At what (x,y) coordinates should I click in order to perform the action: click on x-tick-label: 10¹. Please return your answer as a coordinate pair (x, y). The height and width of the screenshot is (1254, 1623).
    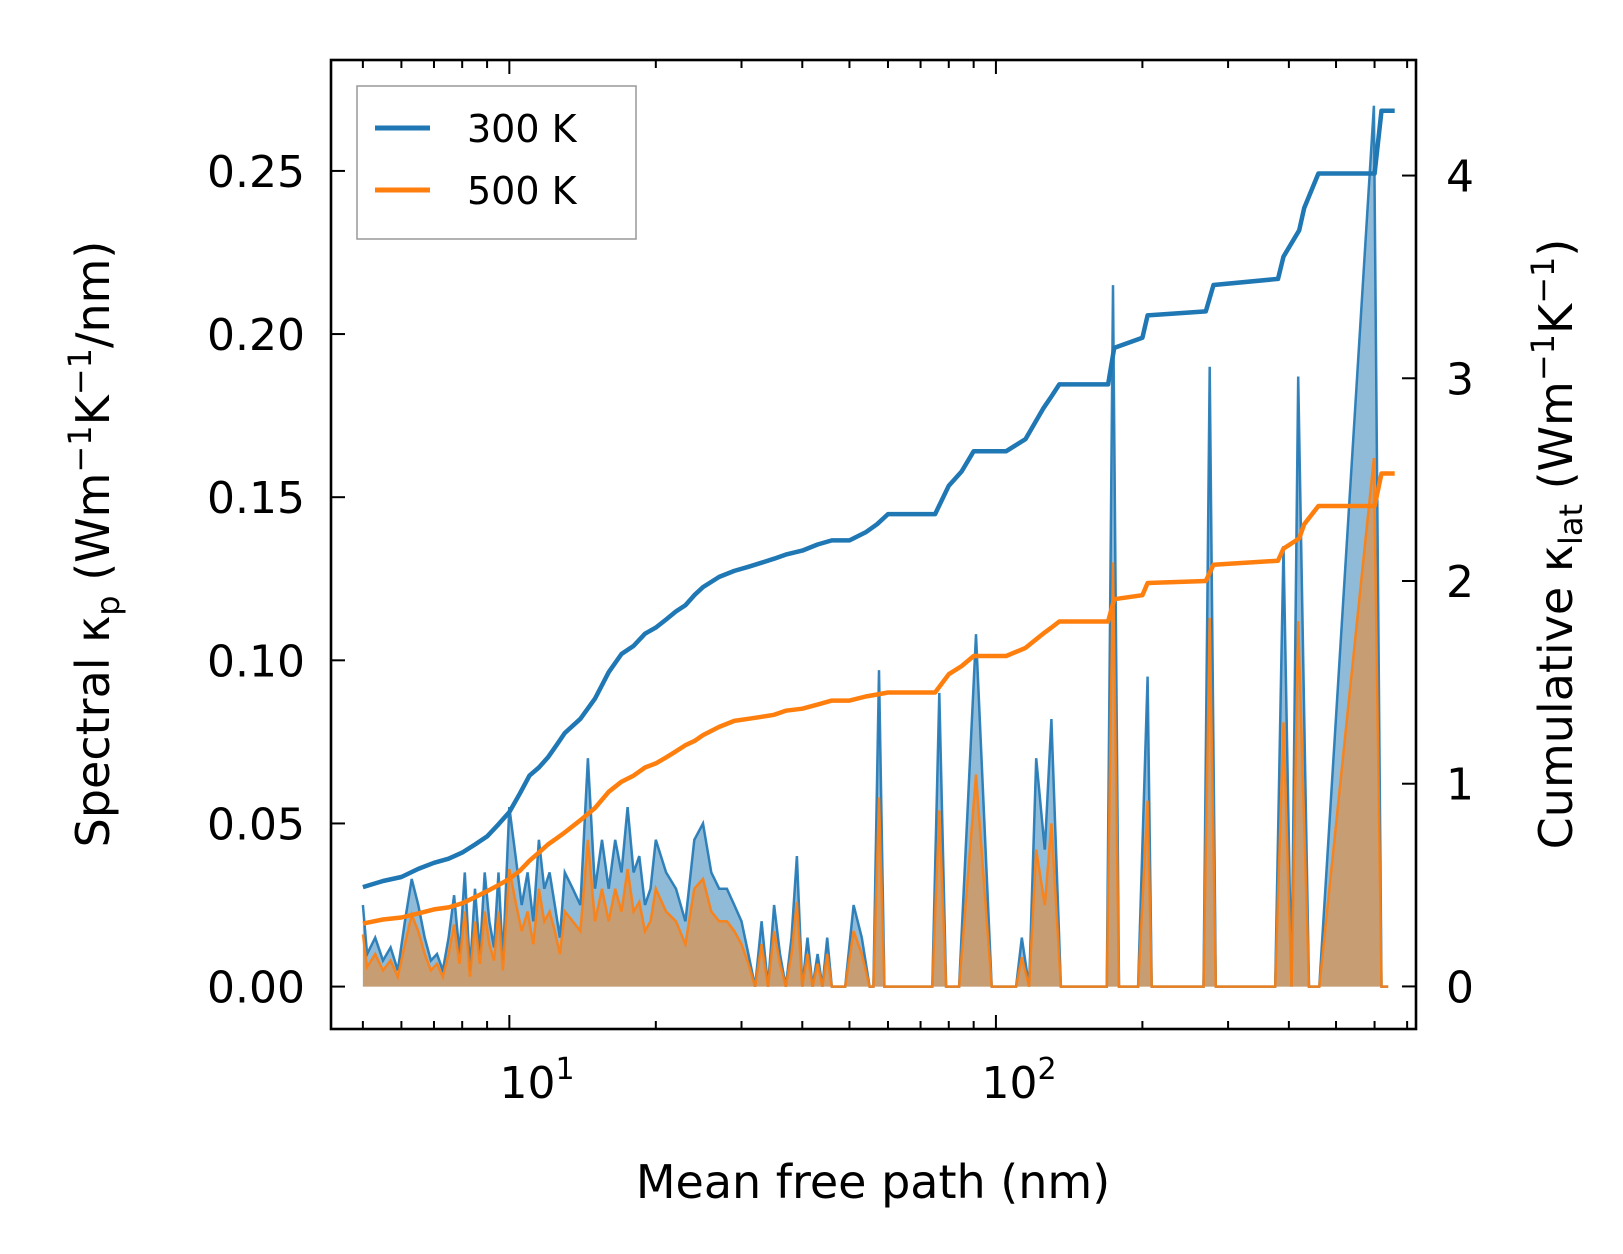
    Looking at the image, I should click on (536, 1080).